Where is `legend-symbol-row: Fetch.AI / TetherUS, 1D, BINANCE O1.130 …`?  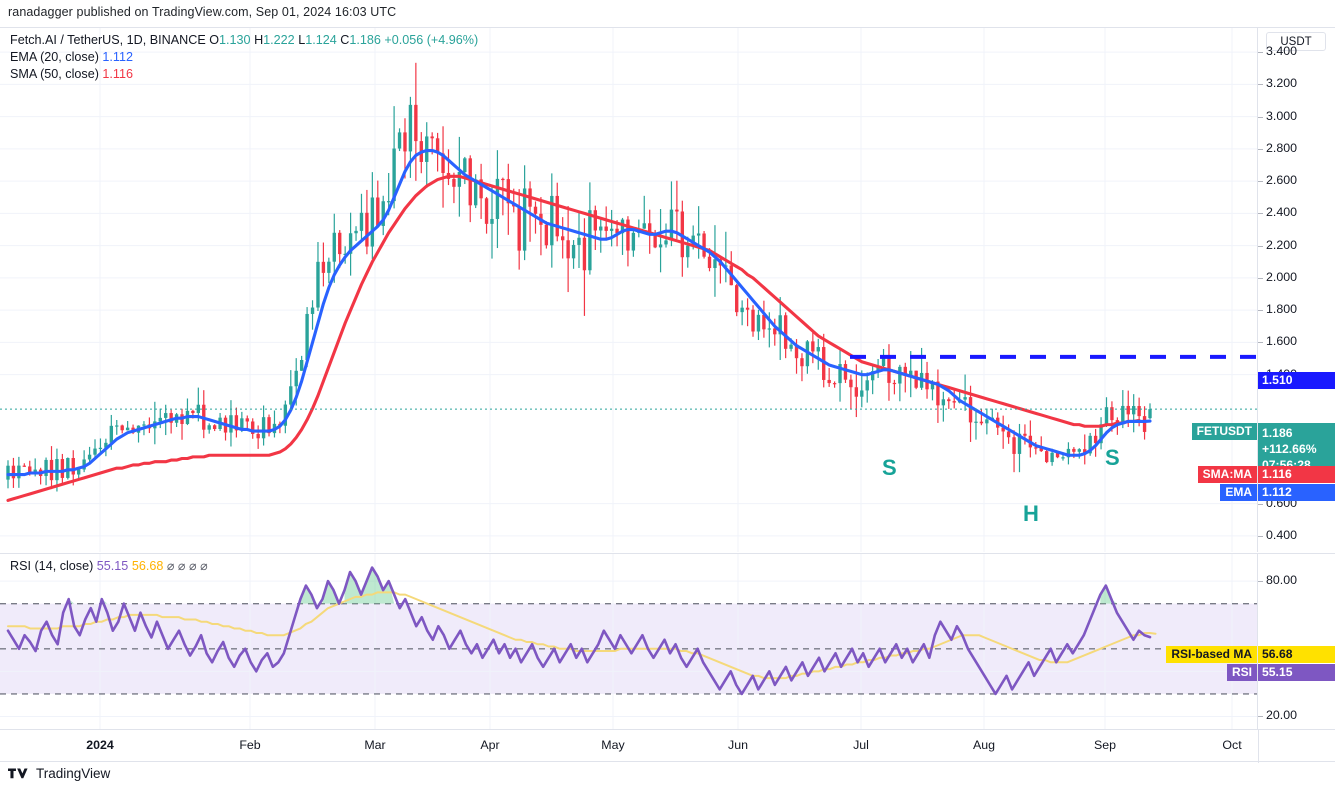 legend-symbol-row: Fetch.AI / TetherUS, 1D, BINANCE O1.130 … is located at coordinates (244, 40).